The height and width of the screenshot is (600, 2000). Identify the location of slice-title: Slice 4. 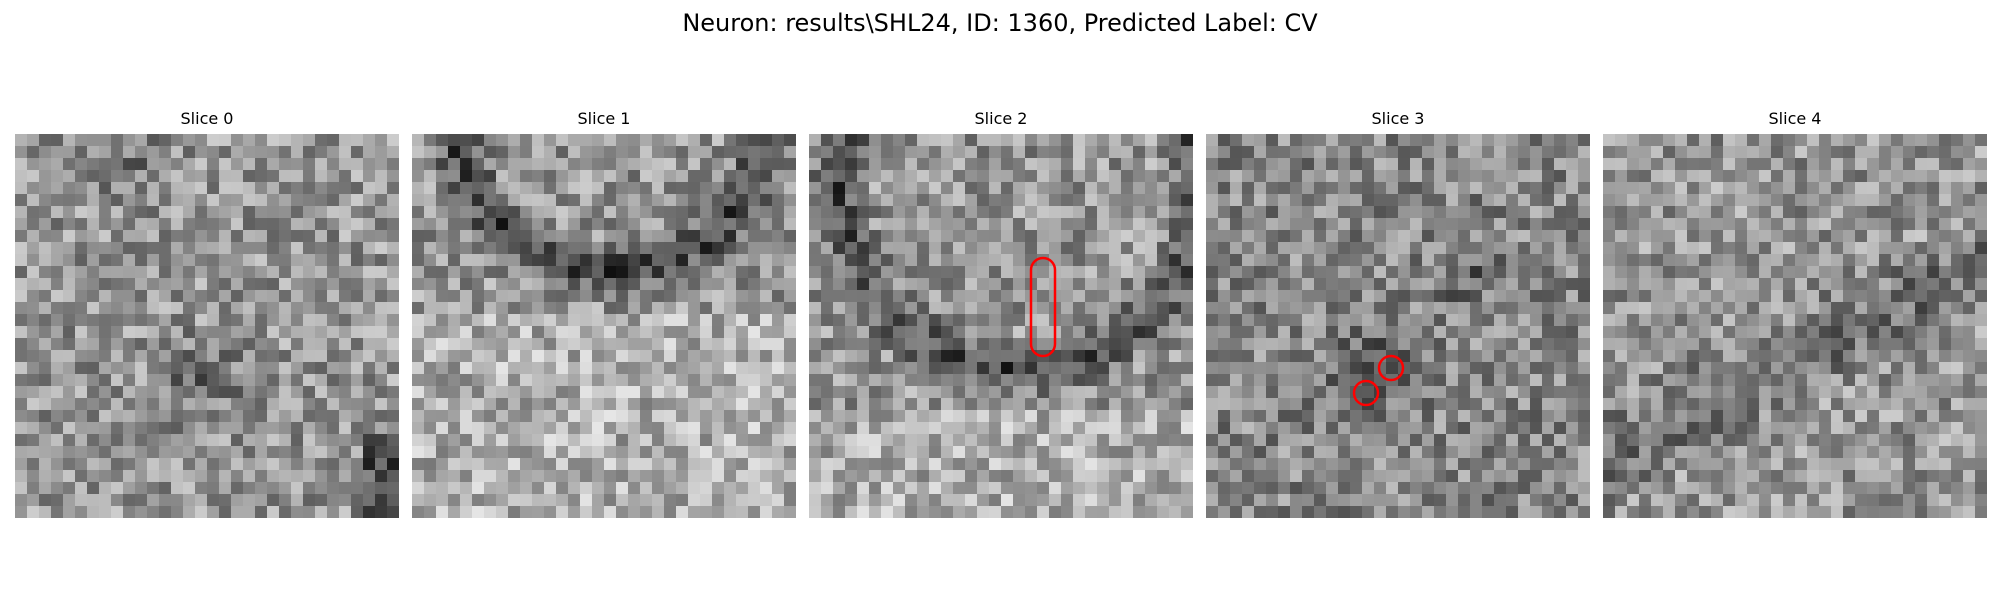
(1795, 118).